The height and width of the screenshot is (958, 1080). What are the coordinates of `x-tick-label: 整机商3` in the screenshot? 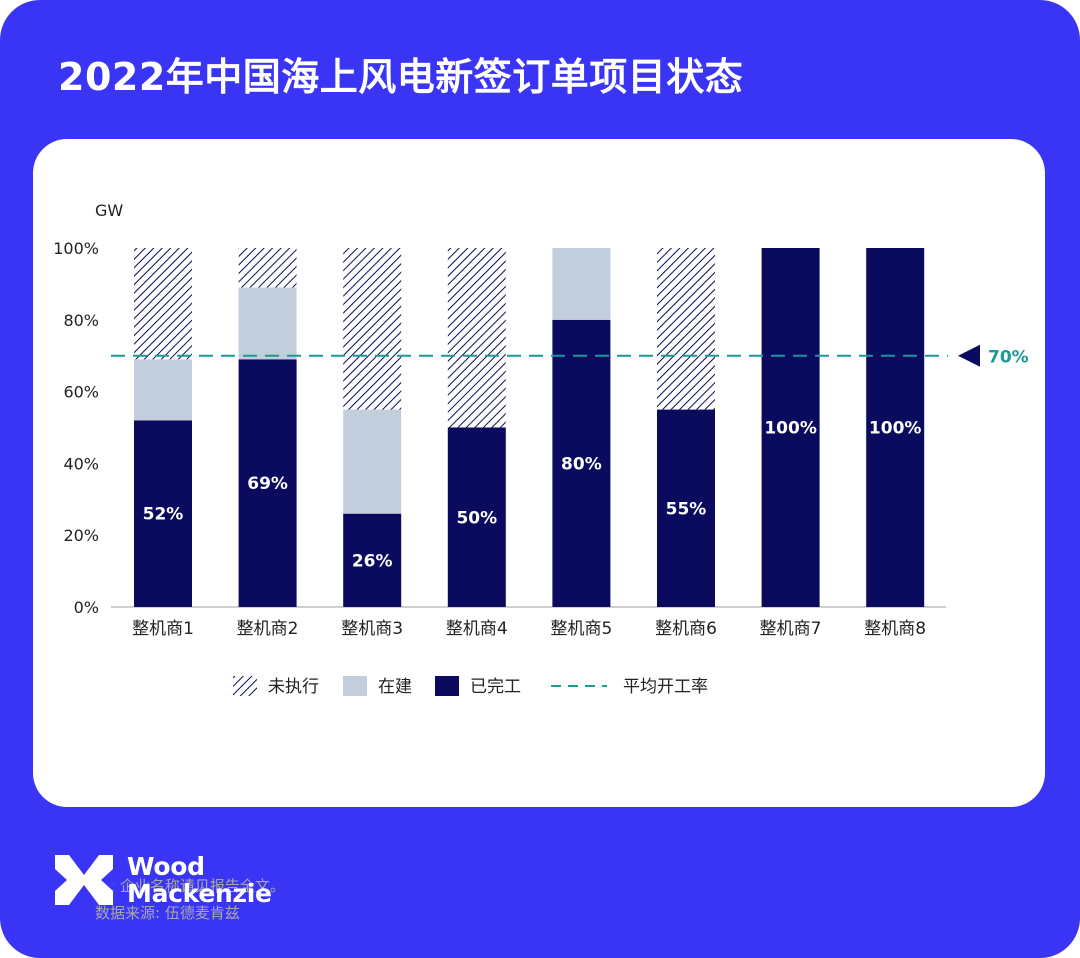 It's located at (372, 629).